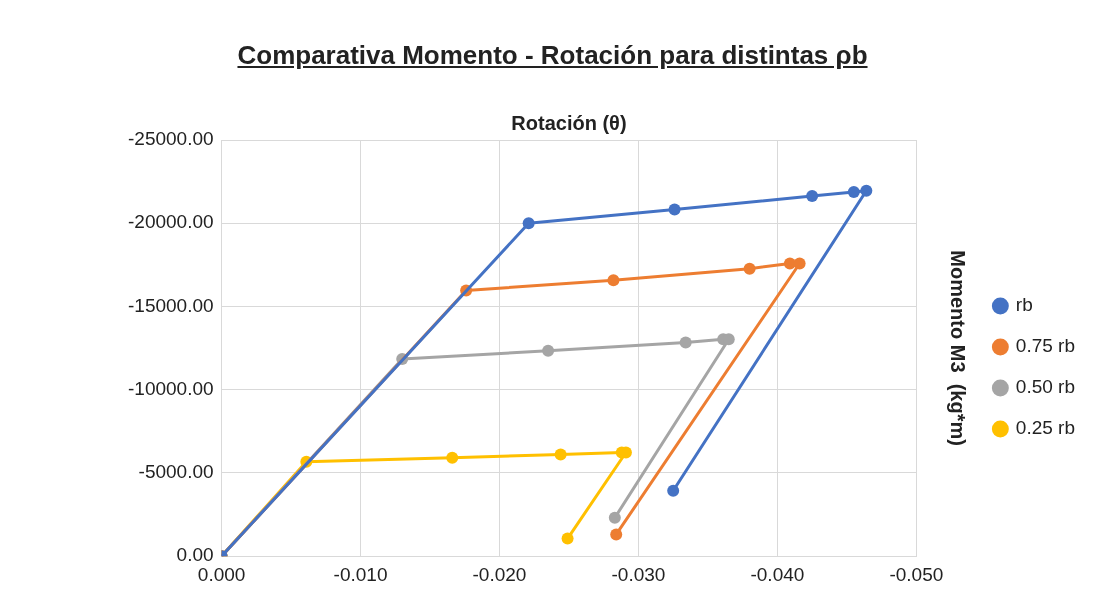 The image size is (1105, 608). What do you see at coordinates (1024, 305) in the screenshot?
I see `legend-label: rb` at bounding box center [1024, 305].